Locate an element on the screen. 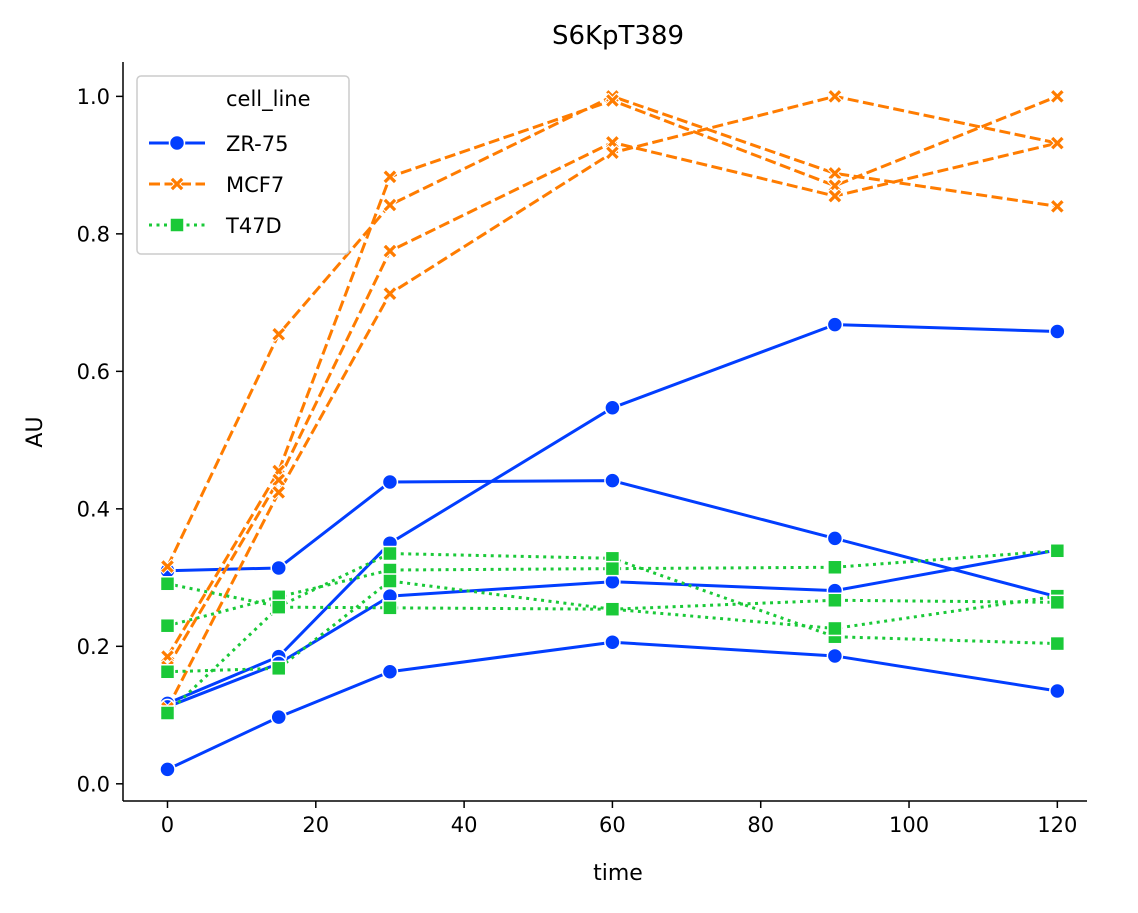 This screenshot has height=913, width=1138. legend-label-t47d: T47D is located at coordinates (253, 226).